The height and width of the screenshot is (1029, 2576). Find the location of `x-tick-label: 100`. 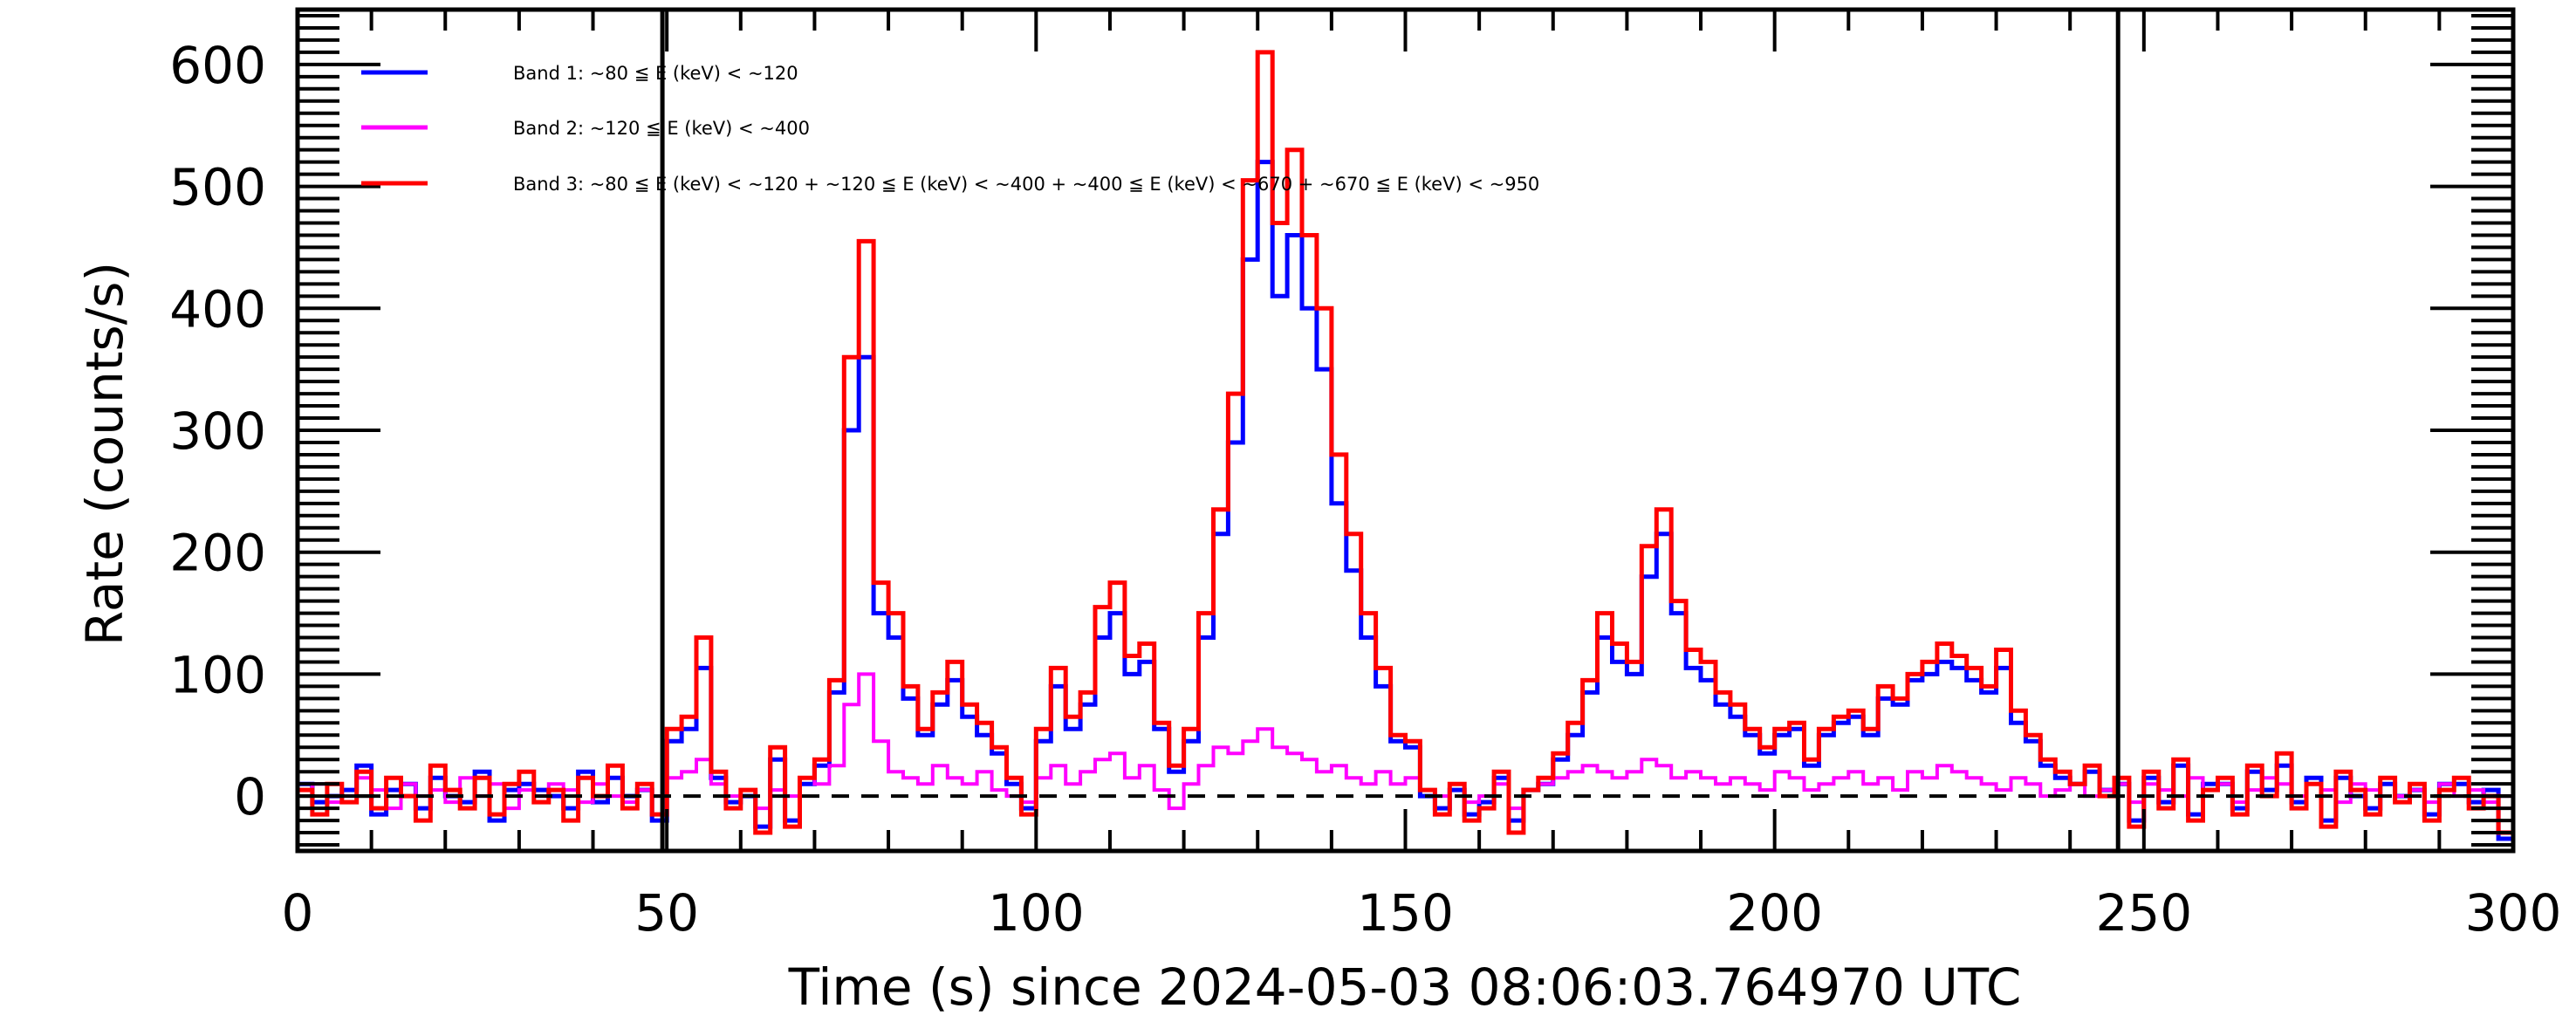

x-tick-label: 100 is located at coordinates (1036, 913).